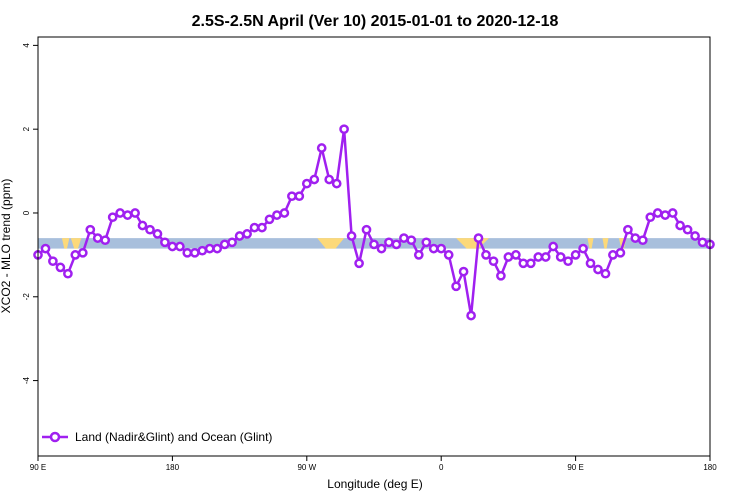 Image resolution: width=750 pixels, height=500 pixels. Describe the element at coordinates (26, 297) in the screenshot. I see `y-tick-label: -2` at that location.